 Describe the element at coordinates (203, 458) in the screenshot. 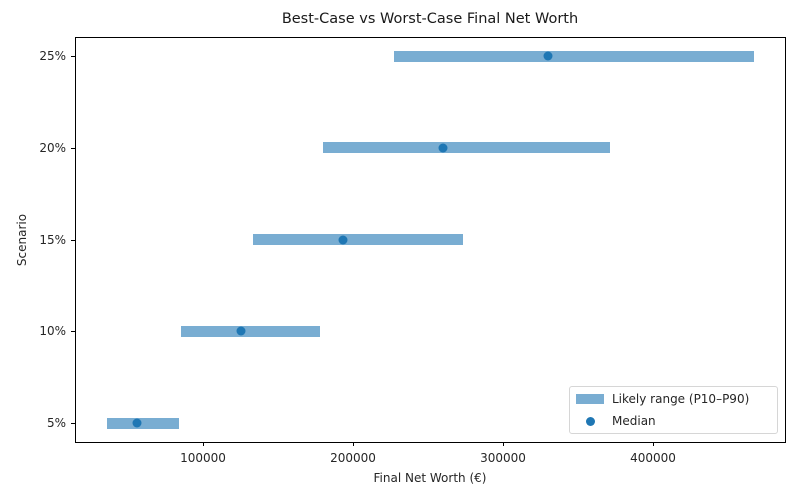

I see `x-tick-label: 100000` at that location.